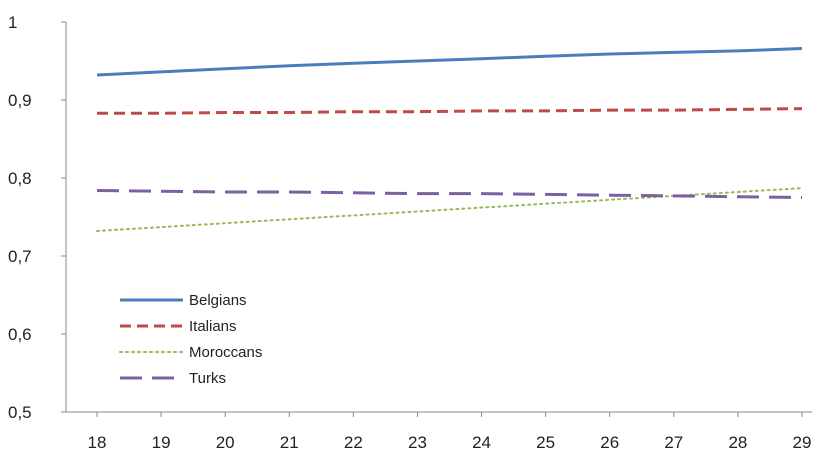 The image size is (819, 464). What do you see at coordinates (225, 442) in the screenshot?
I see `x-tick-label: 20` at bounding box center [225, 442].